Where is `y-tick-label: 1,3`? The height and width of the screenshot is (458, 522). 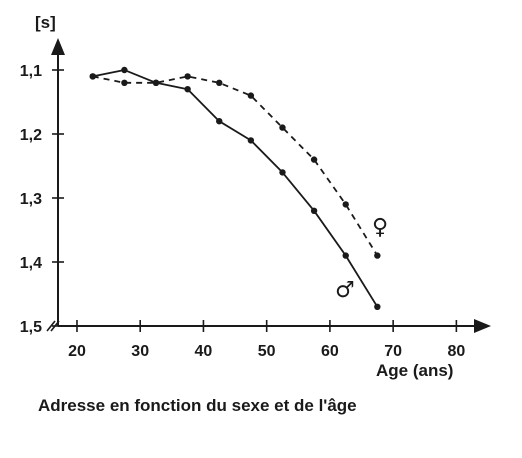
y-tick-label: 1,3 is located at coordinates (31, 199).